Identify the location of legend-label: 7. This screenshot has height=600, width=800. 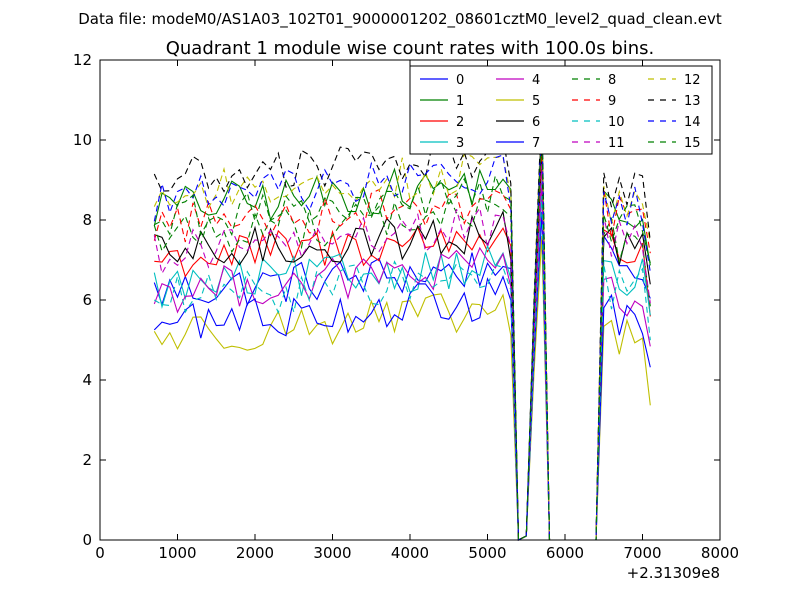
(536, 143).